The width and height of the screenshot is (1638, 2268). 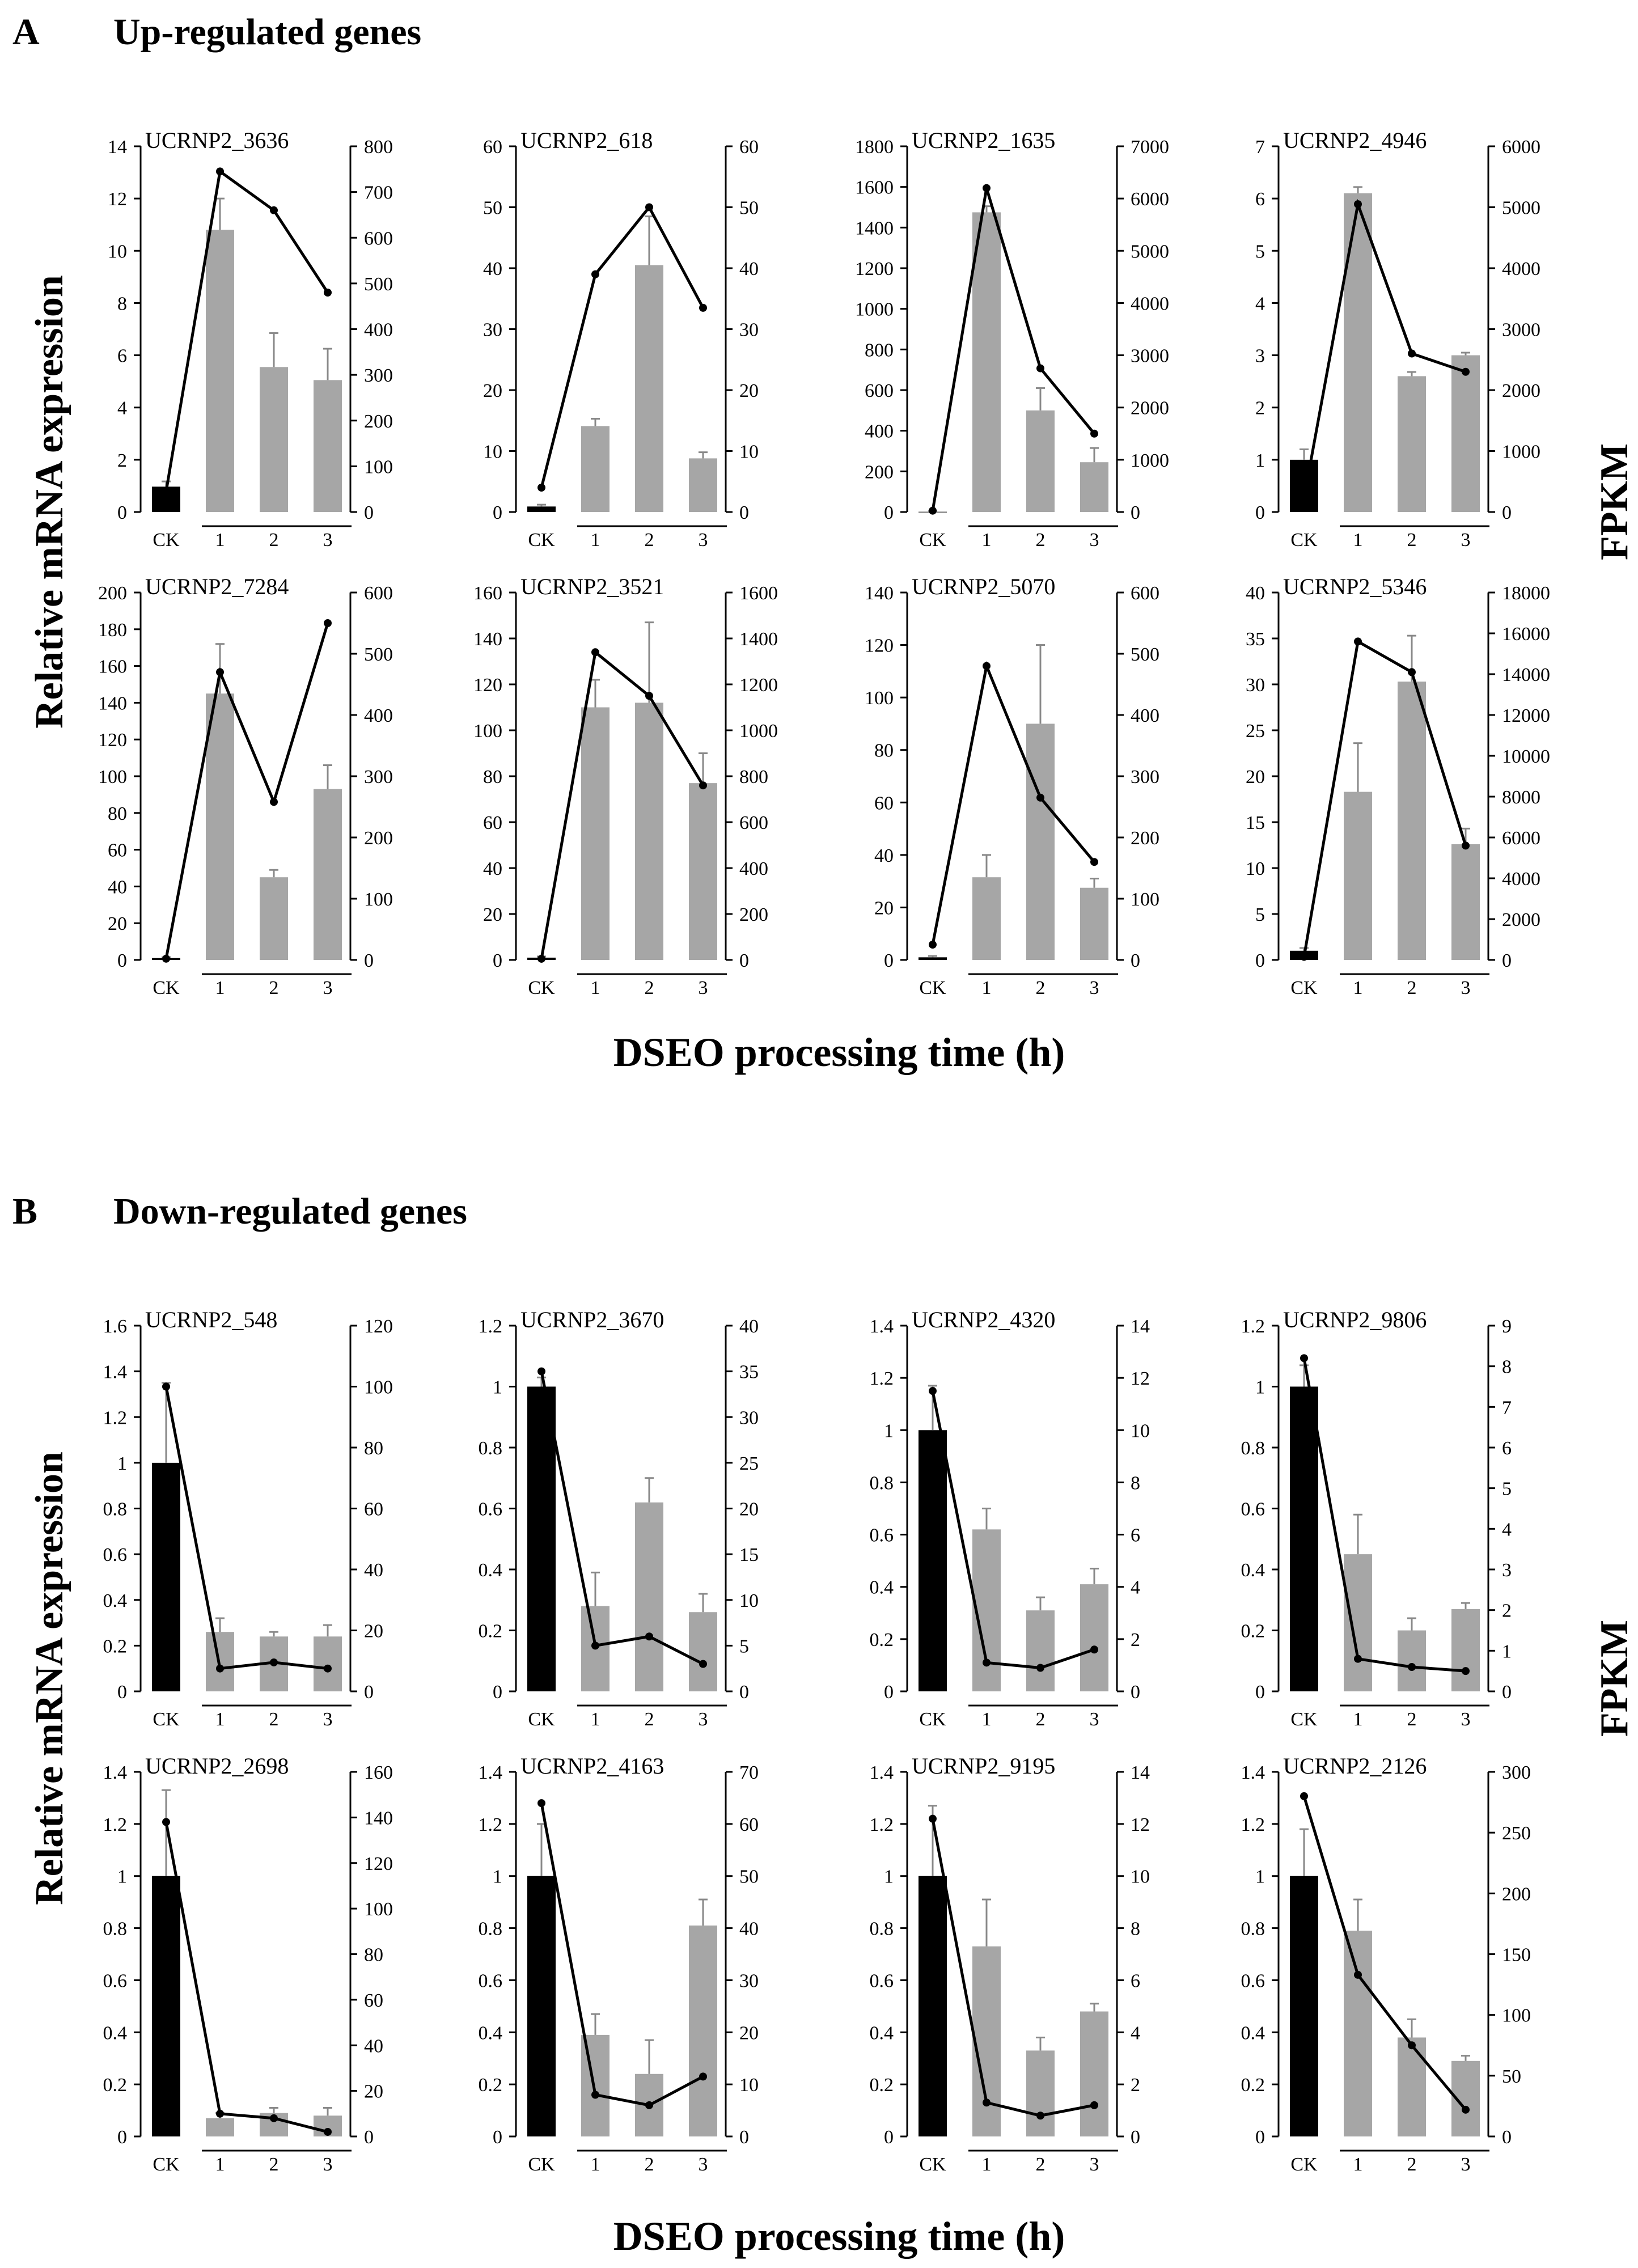 I want to click on y-right-tick-label: 1, so click(x=1507, y=1651).